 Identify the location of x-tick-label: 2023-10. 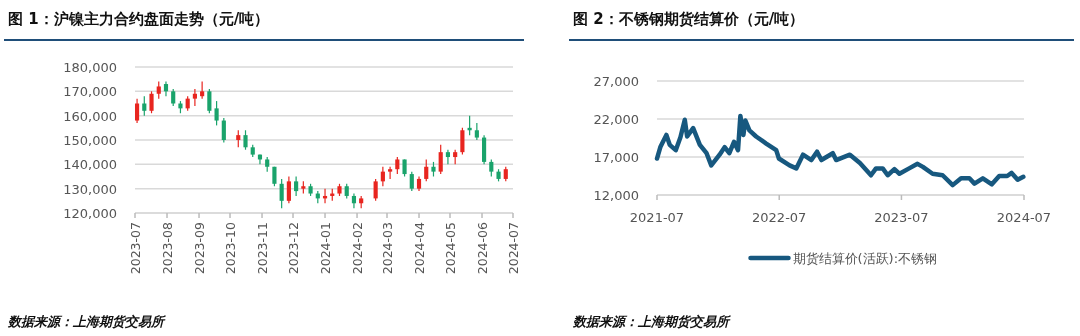
(231, 248).